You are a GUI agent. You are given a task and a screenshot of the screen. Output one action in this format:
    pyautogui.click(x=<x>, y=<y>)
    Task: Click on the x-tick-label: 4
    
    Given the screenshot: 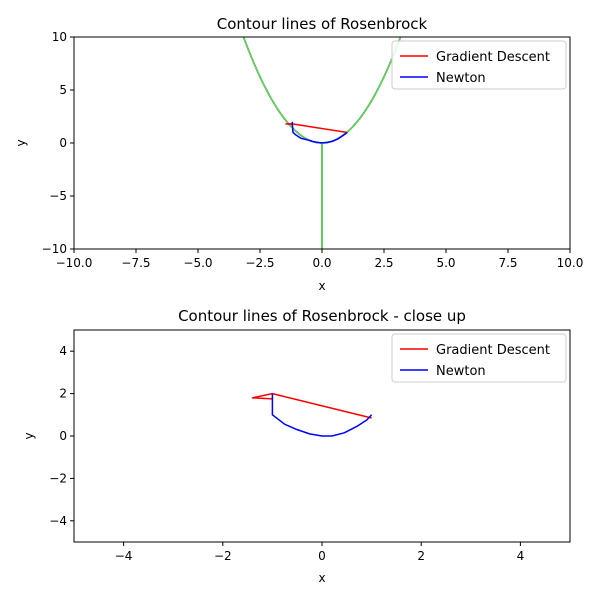 What is the action you would take?
    pyautogui.click(x=521, y=556)
    